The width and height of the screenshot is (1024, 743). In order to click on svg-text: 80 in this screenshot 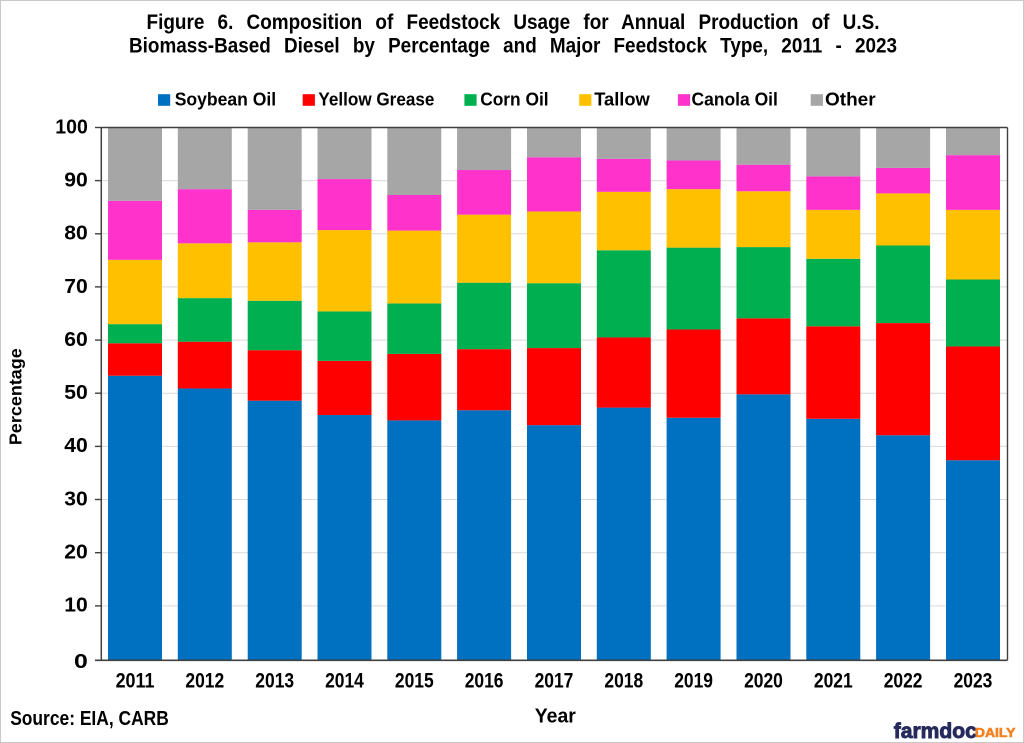, I will do `click(76, 233)`.